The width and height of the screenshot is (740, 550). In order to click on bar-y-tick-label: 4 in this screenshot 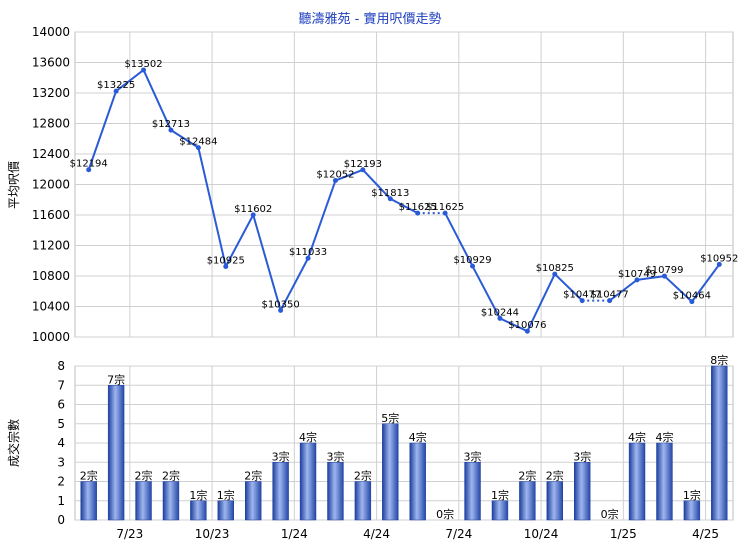, I will do `click(61, 443)`.